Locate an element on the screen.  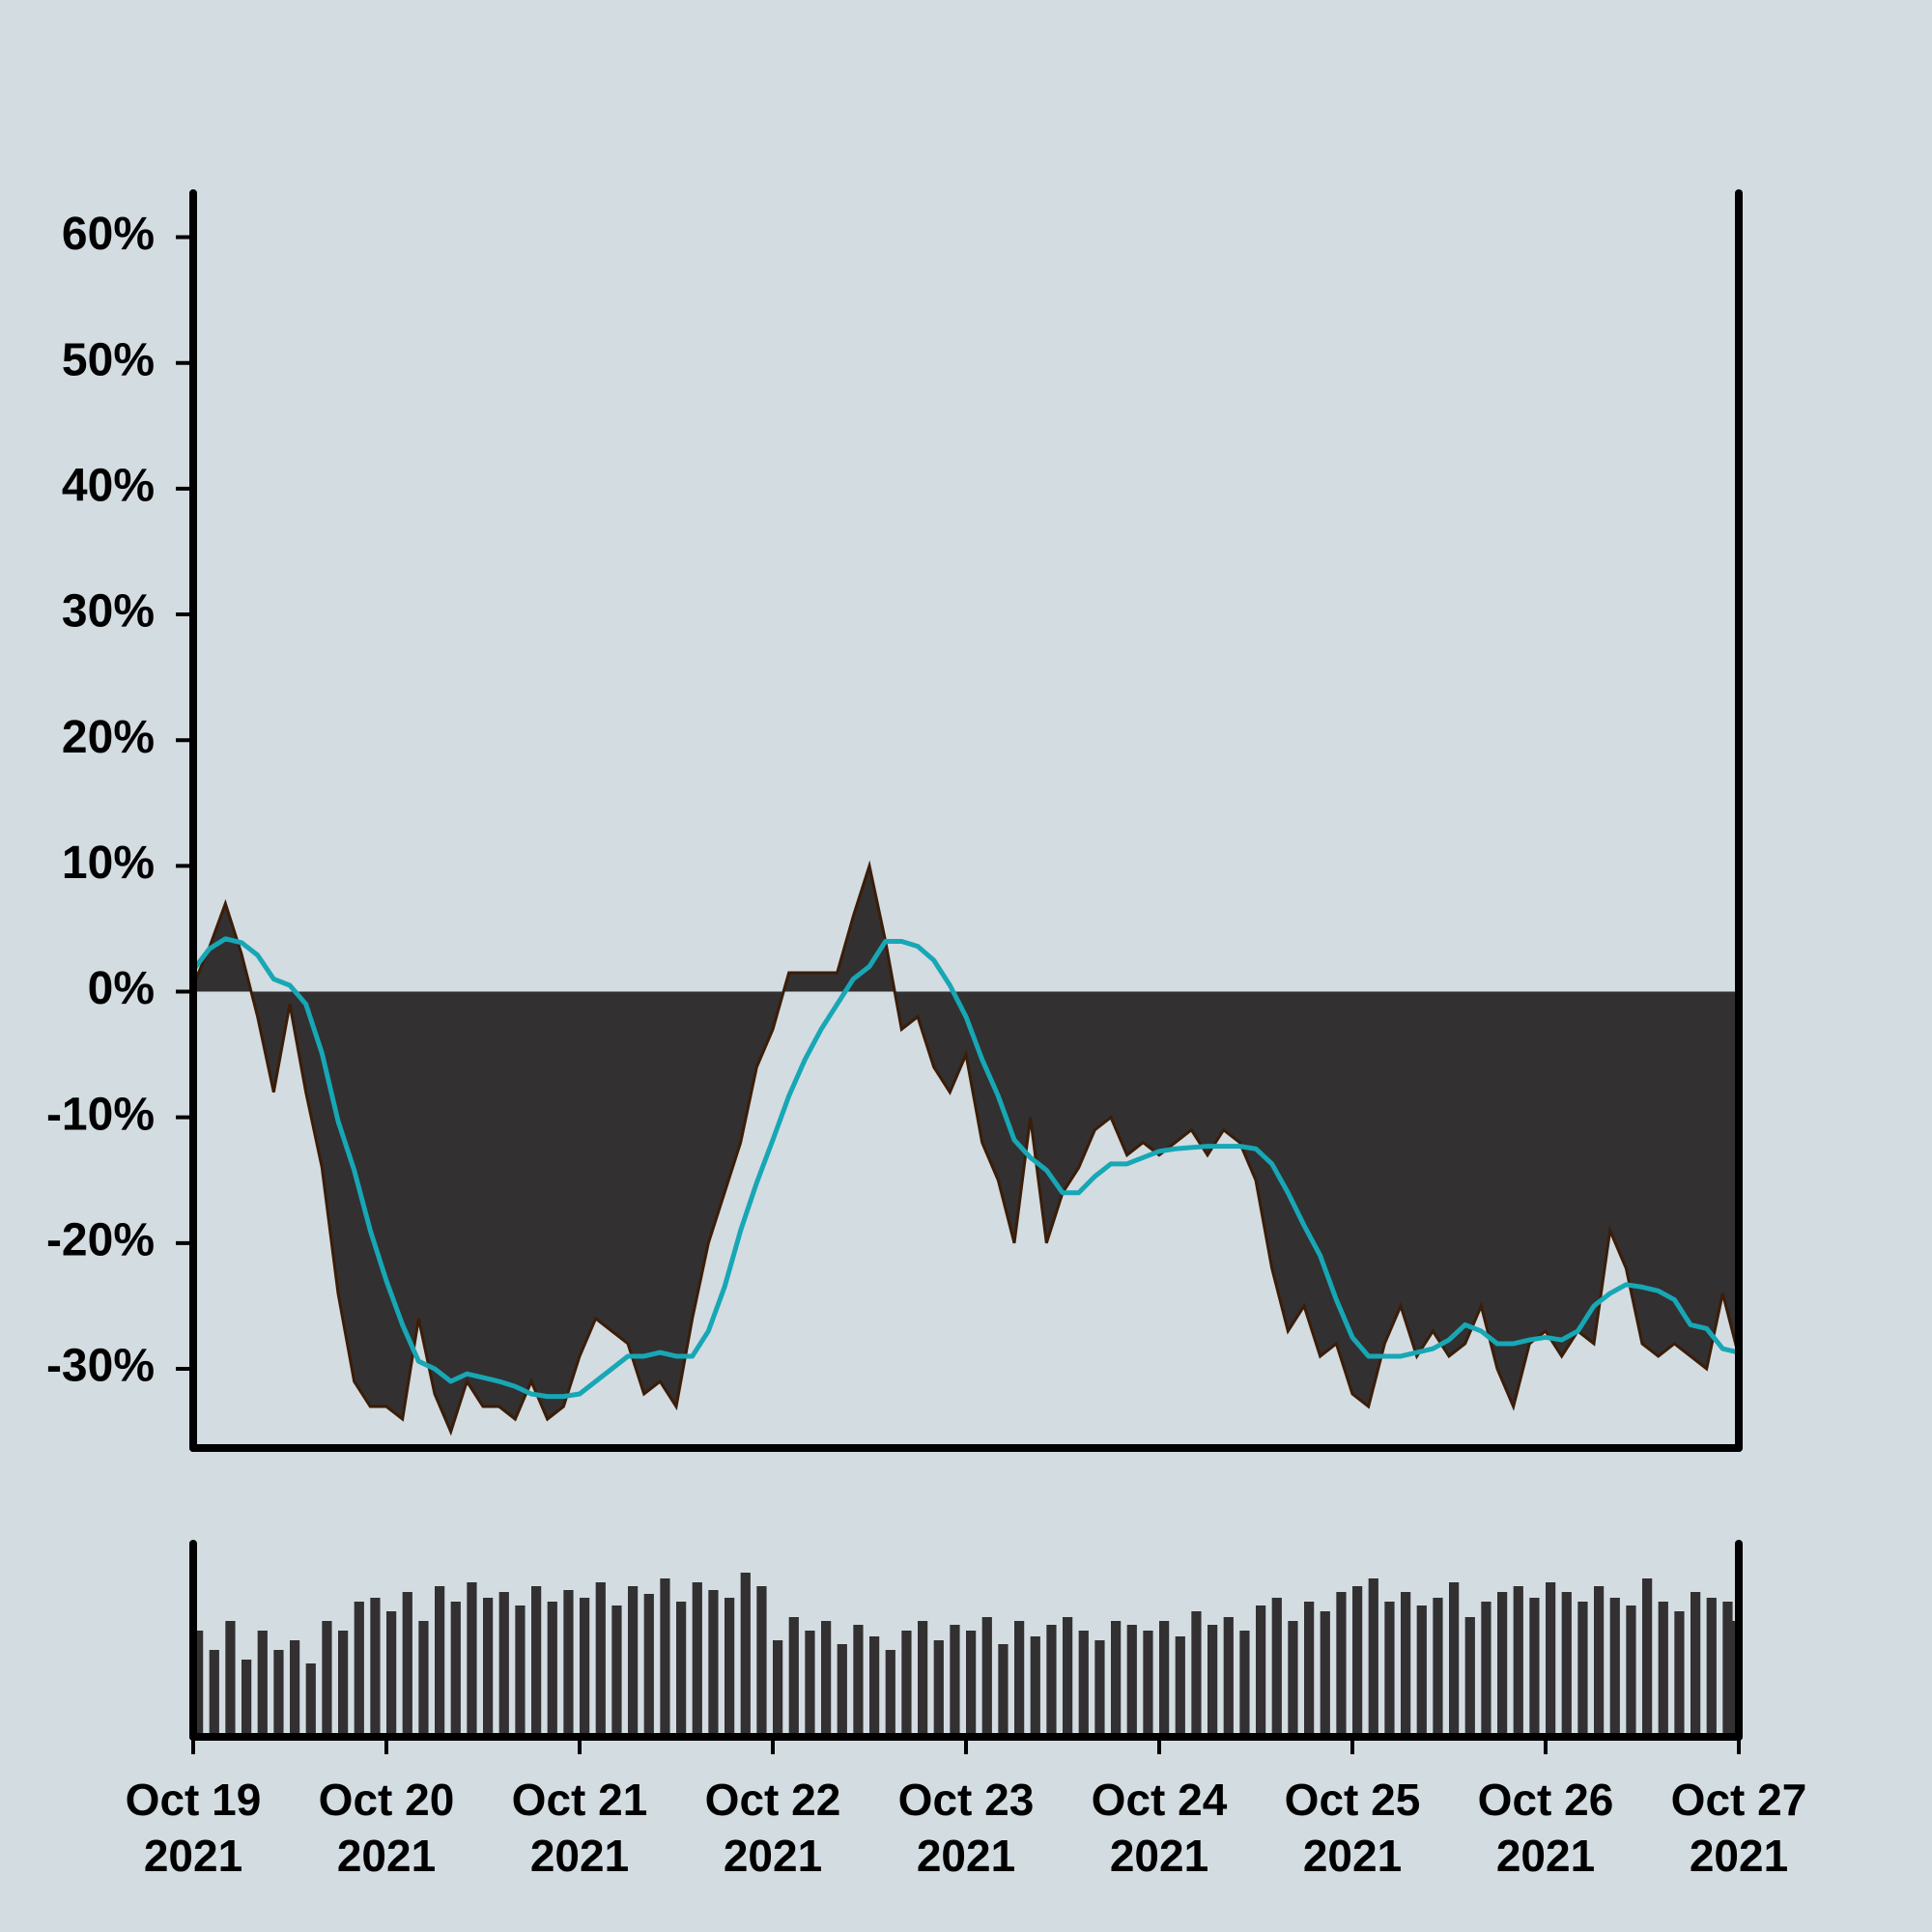
x-tick-label: Oct 22 2021 is located at coordinates (772, 1828).